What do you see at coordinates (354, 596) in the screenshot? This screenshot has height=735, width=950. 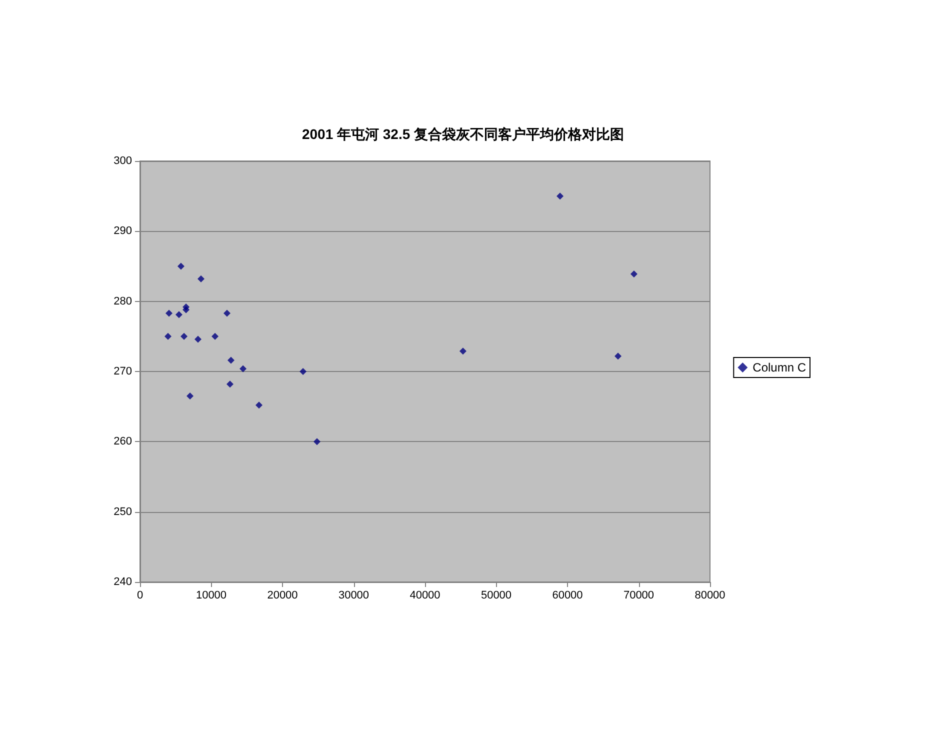 I see `x-tick-label: 30000` at bounding box center [354, 596].